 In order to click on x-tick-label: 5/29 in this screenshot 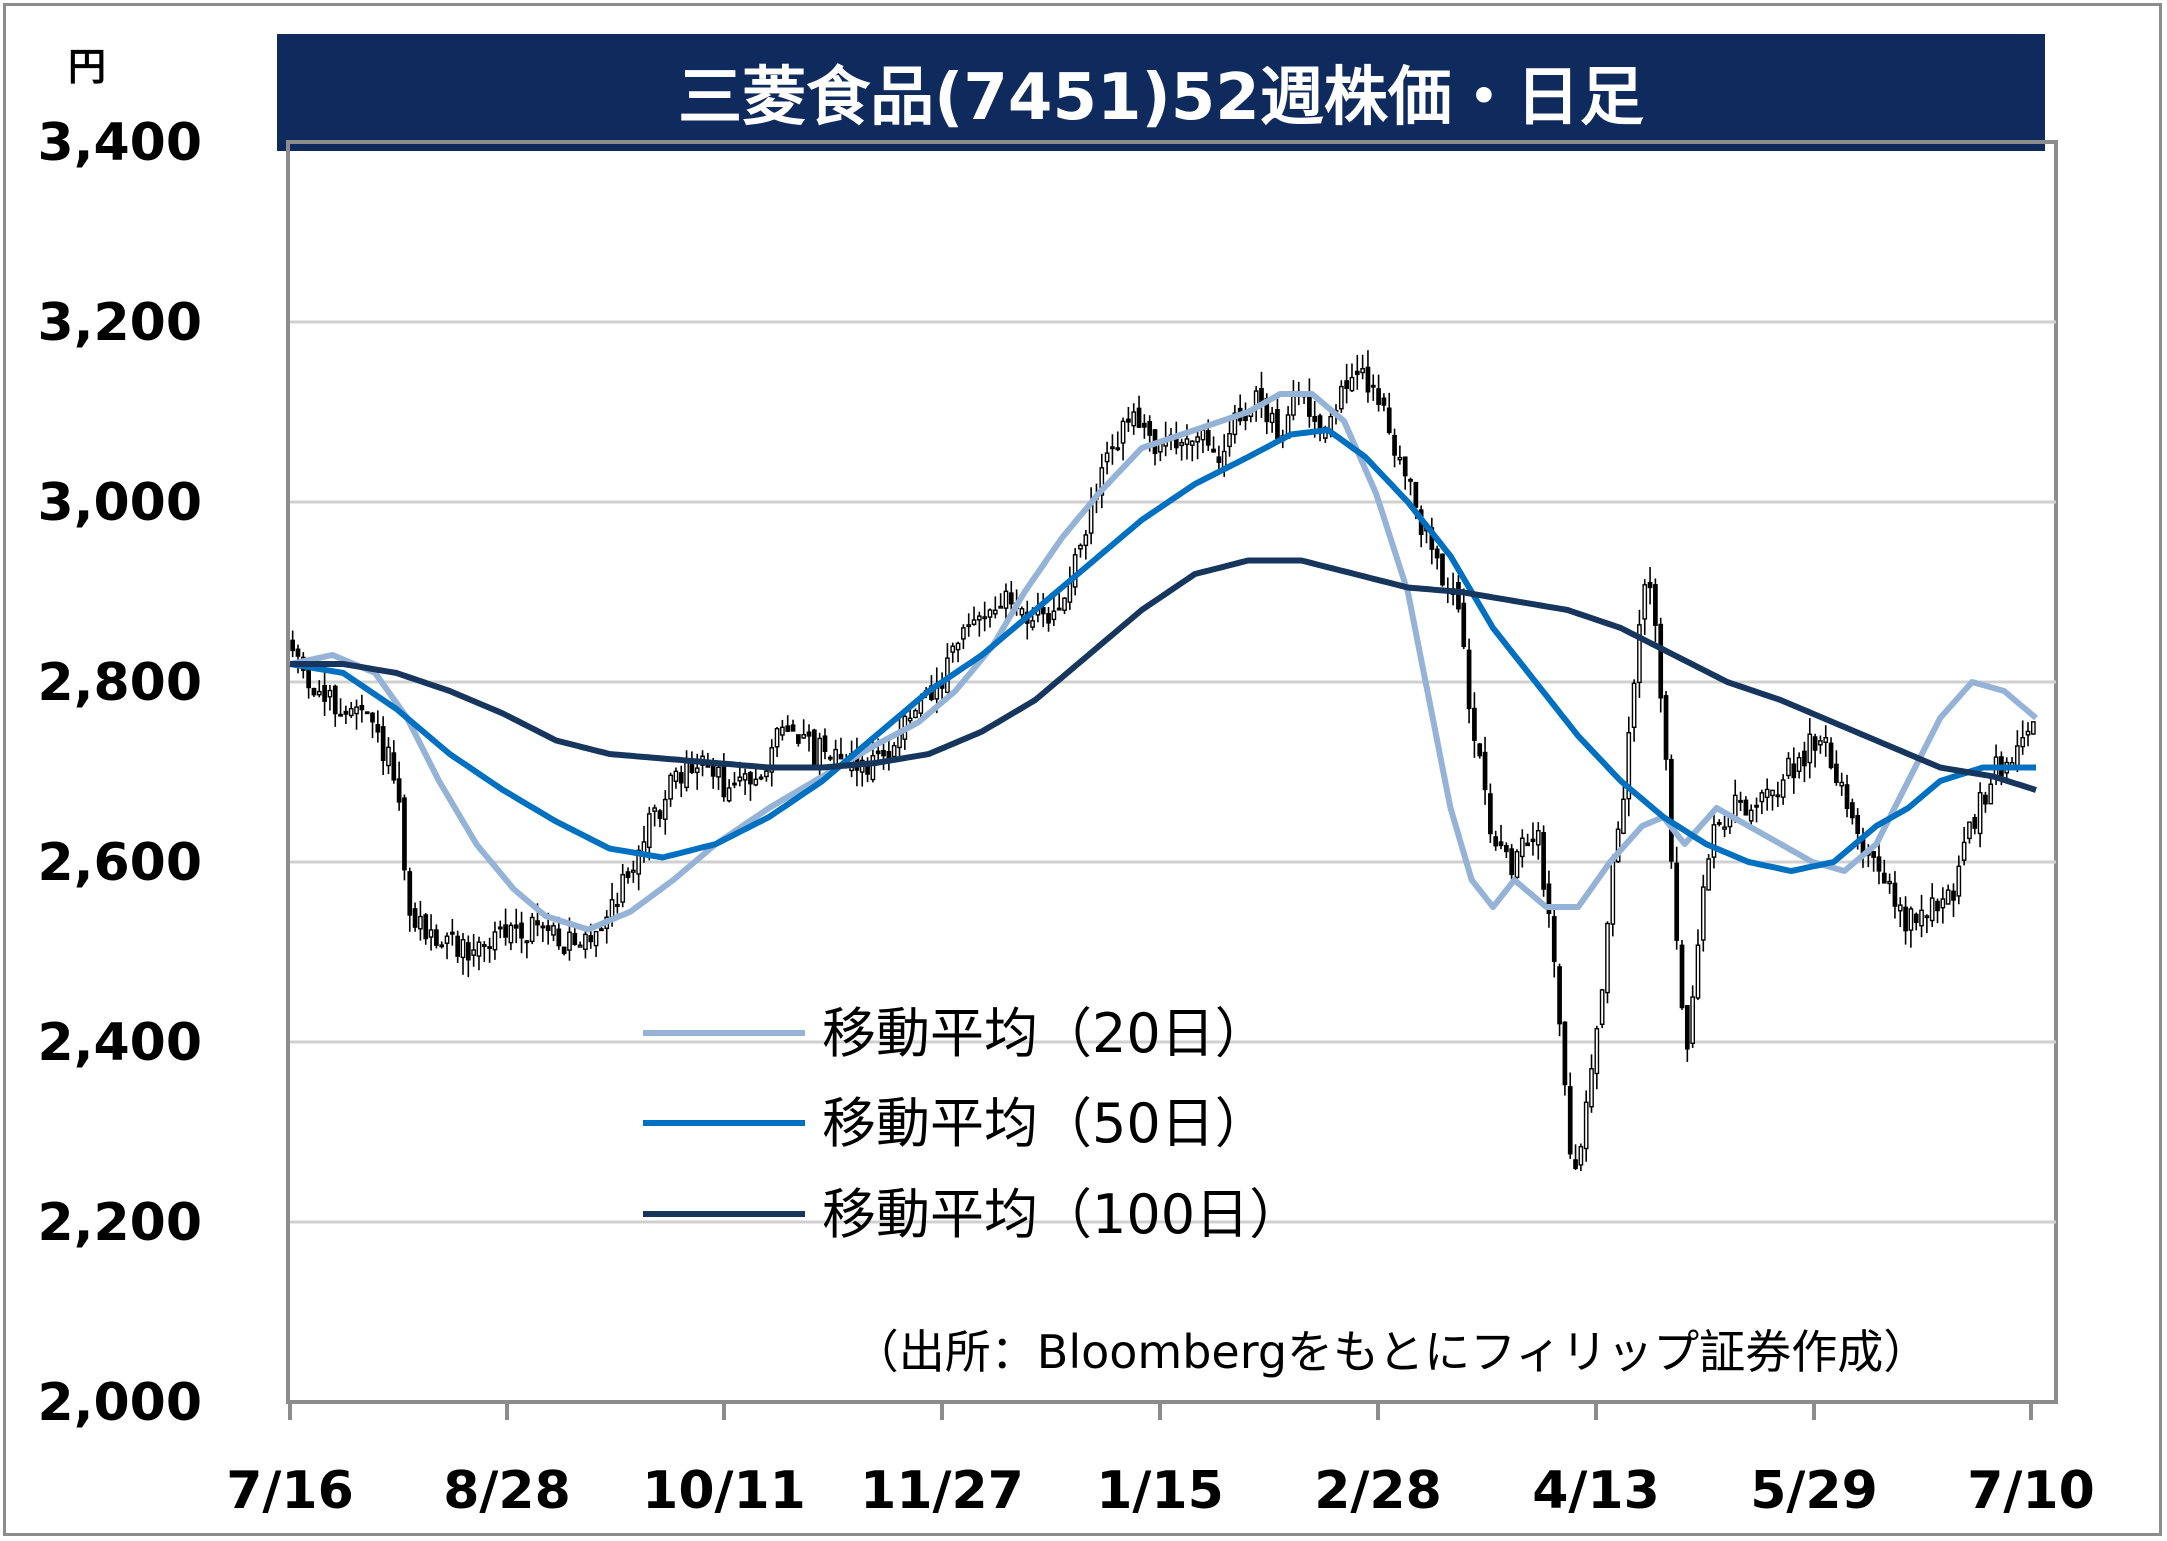, I will do `click(1814, 1491)`.